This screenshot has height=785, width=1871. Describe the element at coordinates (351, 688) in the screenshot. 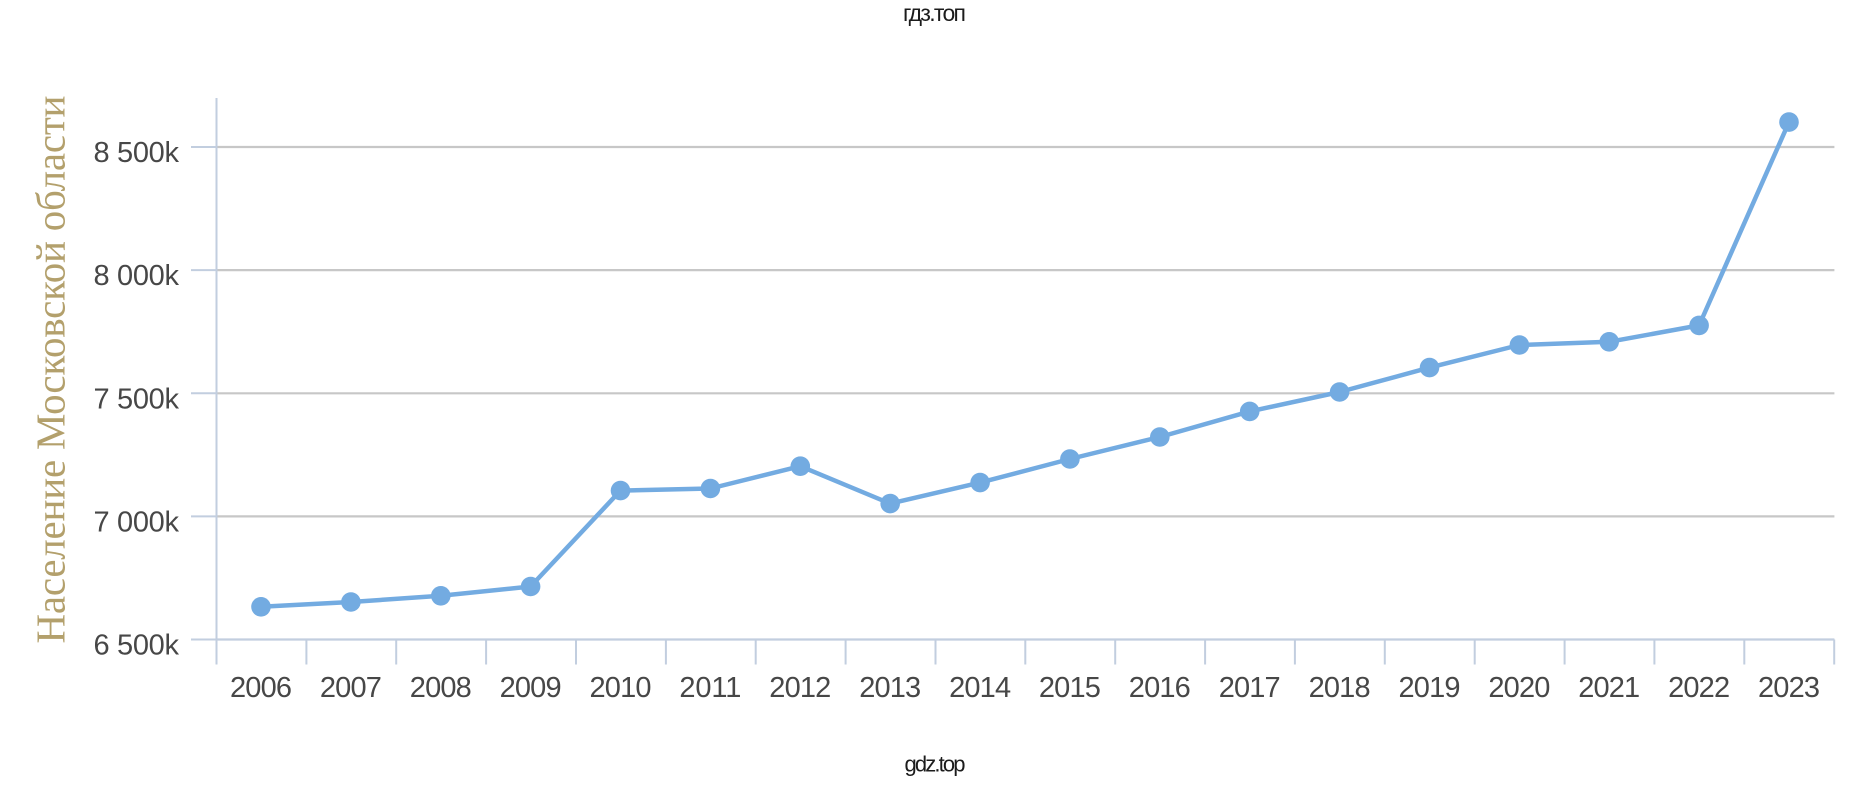

I see `svg-text: 2007` at that location.